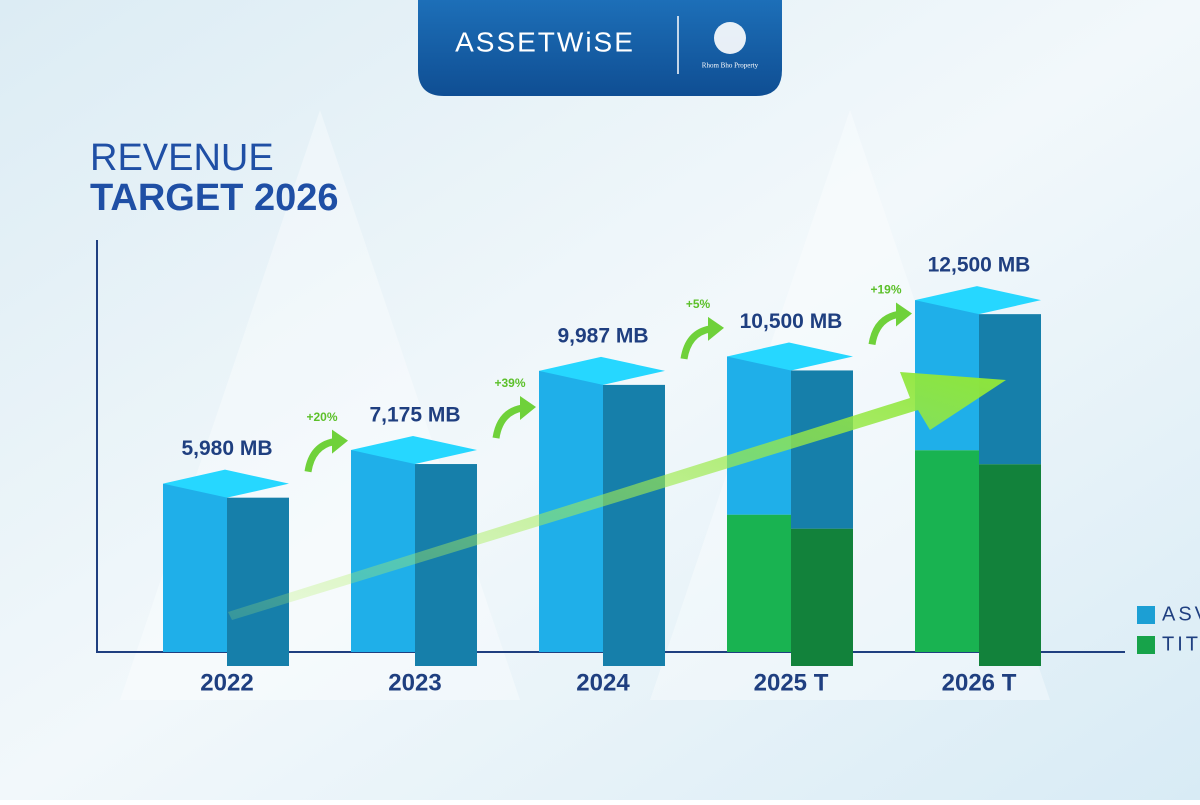 This screenshot has height=805, width=1200. I want to click on value-label: 12,500 MB, so click(979, 265).